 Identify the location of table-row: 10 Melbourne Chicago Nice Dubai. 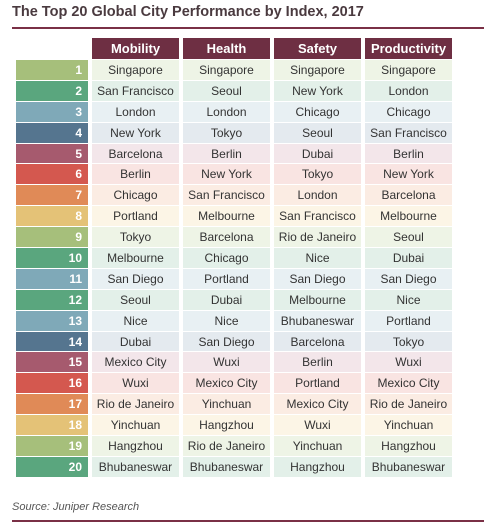
(234, 258).